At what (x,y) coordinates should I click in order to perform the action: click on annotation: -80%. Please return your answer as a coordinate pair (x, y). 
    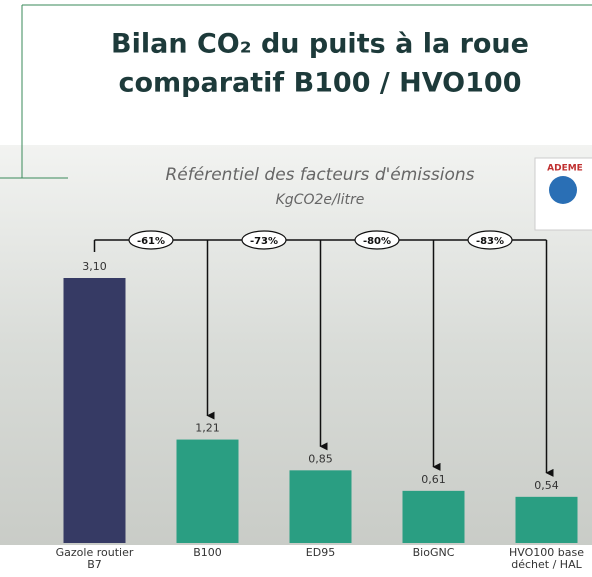
    Looking at the image, I should click on (377, 241).